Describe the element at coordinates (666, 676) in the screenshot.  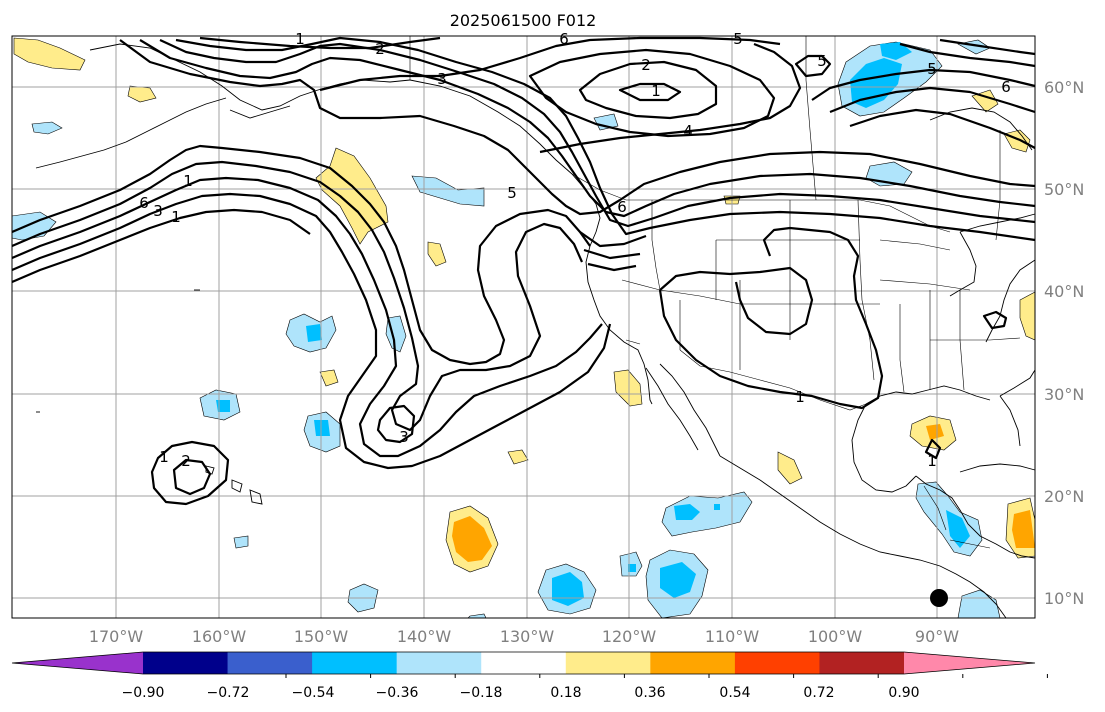
I see `colorbar-ticks` at that location.